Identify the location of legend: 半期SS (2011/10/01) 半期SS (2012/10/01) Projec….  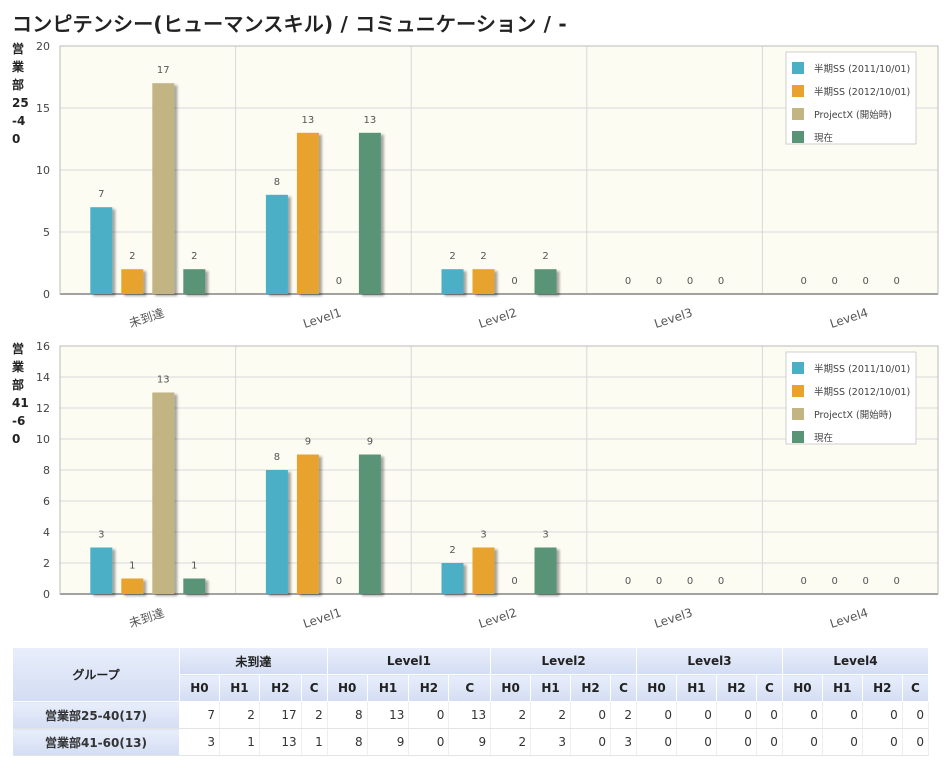
(851, 398).